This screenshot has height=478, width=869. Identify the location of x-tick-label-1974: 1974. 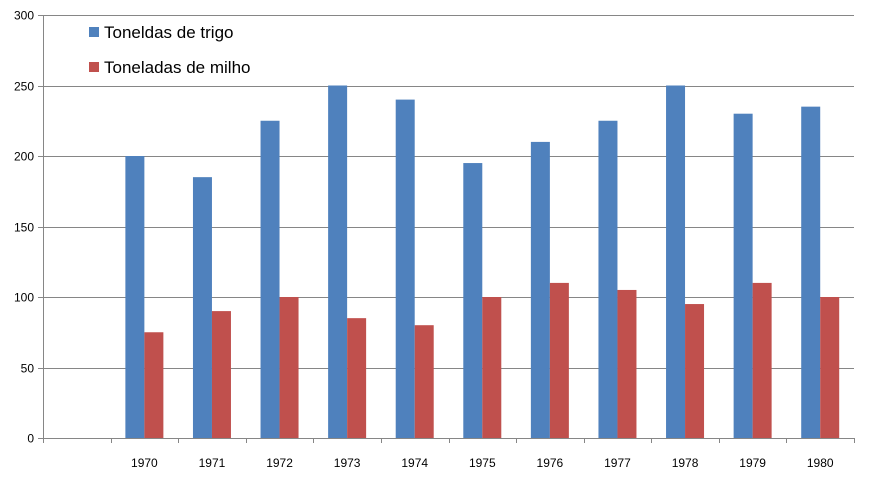
(414, 463).